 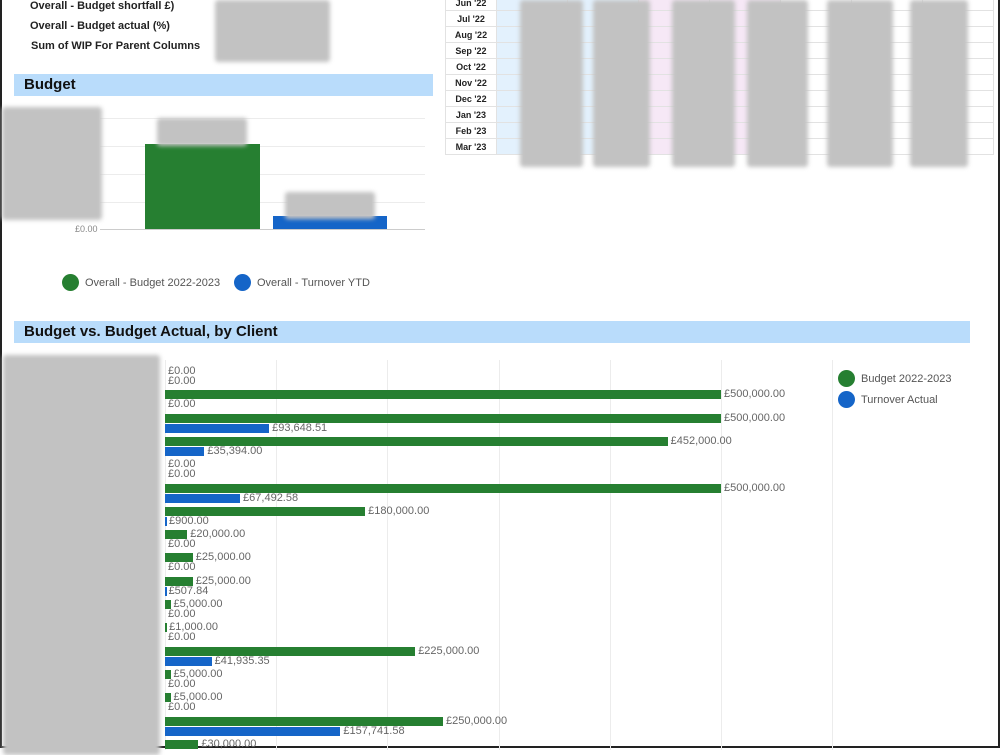 What do you see at coordinates (242, 660) in the screenshot?
I see `data-label: £41,935.35` at bounding box center [242, 660].